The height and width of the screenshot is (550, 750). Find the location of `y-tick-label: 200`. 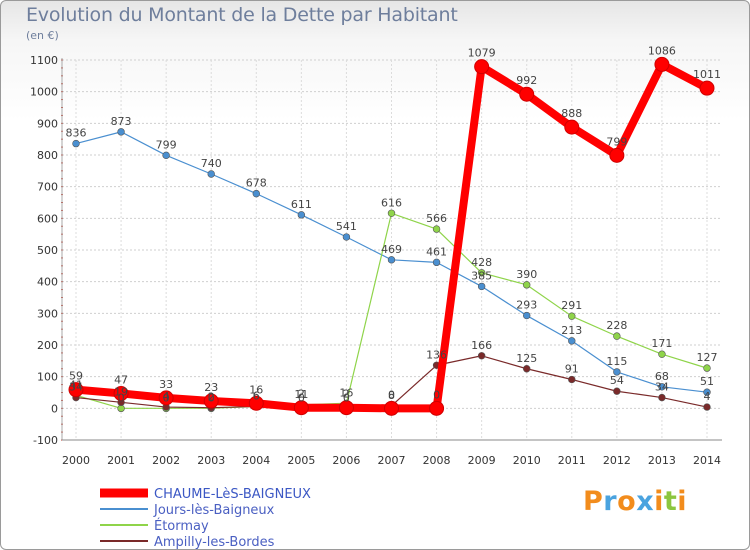

y-tick-label: 200 is located at coordinates (47, 345).